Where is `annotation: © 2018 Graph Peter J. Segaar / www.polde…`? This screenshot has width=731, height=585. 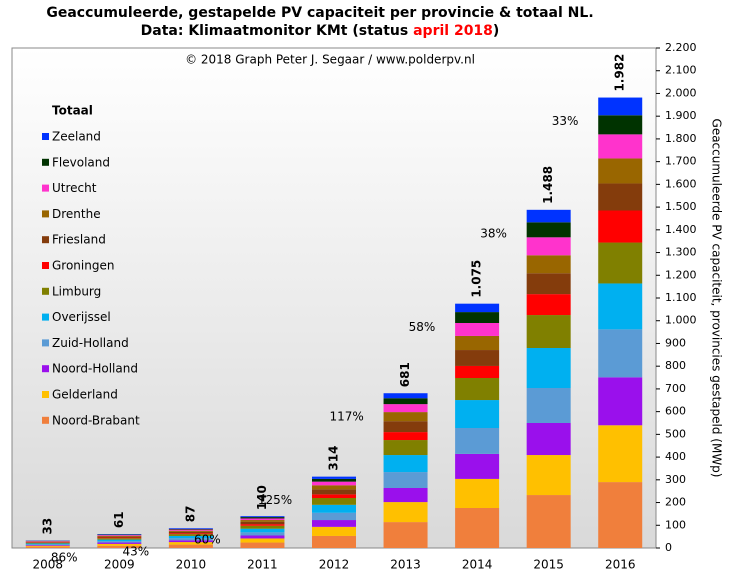
annotation: © 2018 Graph Peter J. Segaar / www.polde… is located at coordinates (330, 60).